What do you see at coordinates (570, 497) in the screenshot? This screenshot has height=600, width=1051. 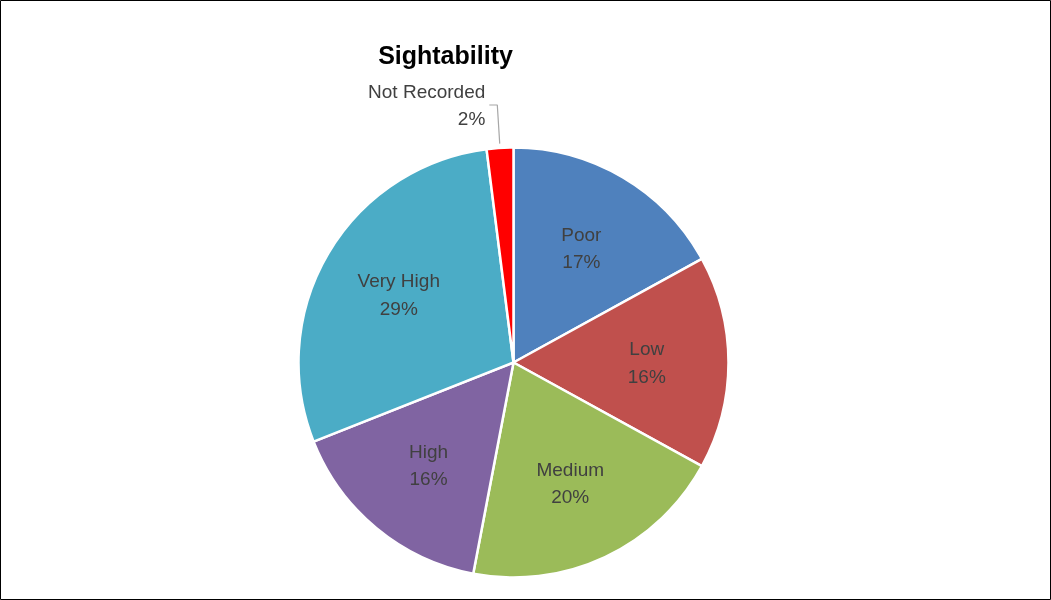 I see `data-label: 20%` at bounding box center [570, 497].